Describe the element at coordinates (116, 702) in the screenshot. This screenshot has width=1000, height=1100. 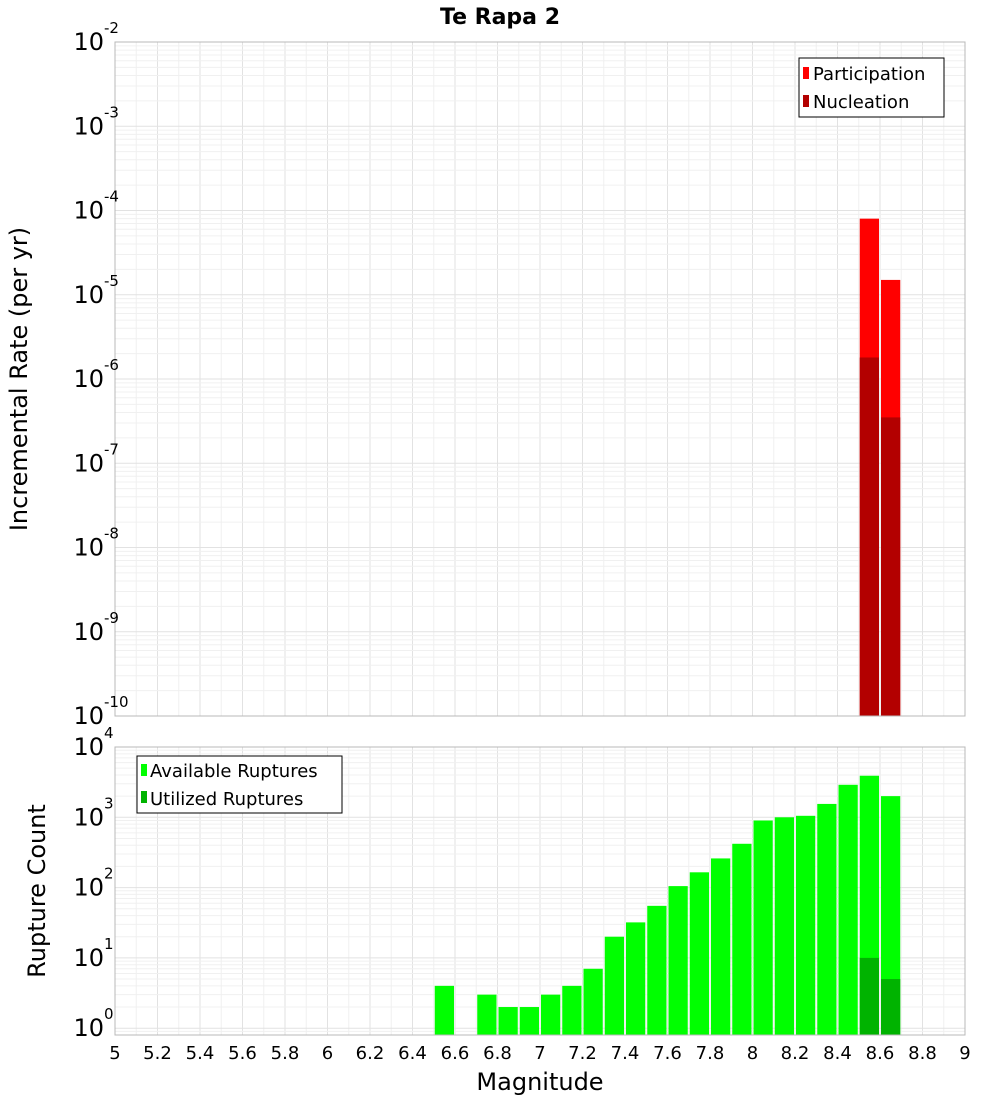
I see `top-ytick-exp: -10` at that location.